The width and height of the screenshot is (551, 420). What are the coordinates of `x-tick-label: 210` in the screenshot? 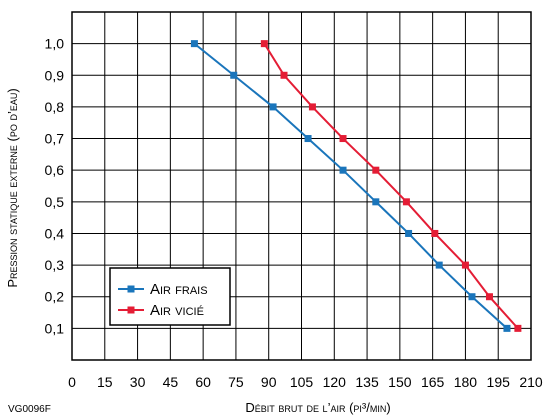 It's located at (531, 382).